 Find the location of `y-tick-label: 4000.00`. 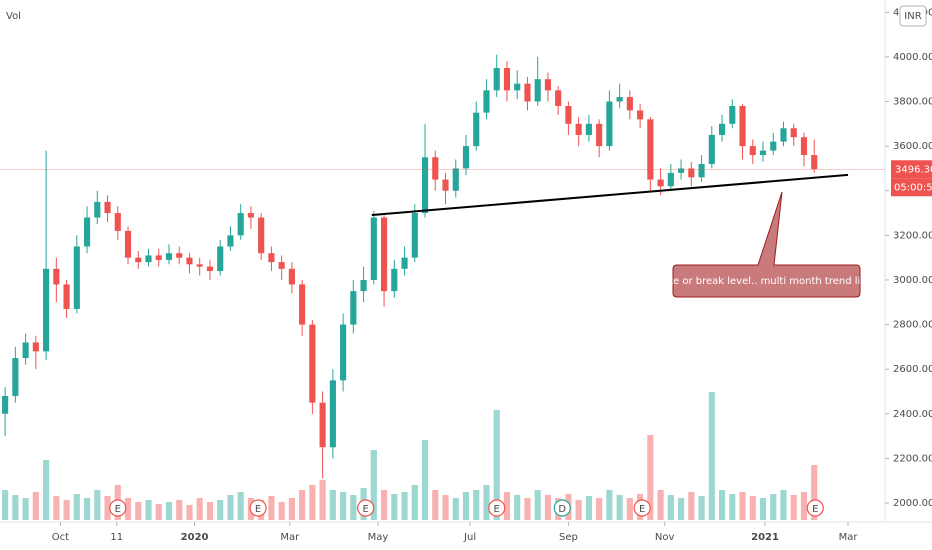

y-tick-label: 4000.00 is located at coordinates (912, 57).